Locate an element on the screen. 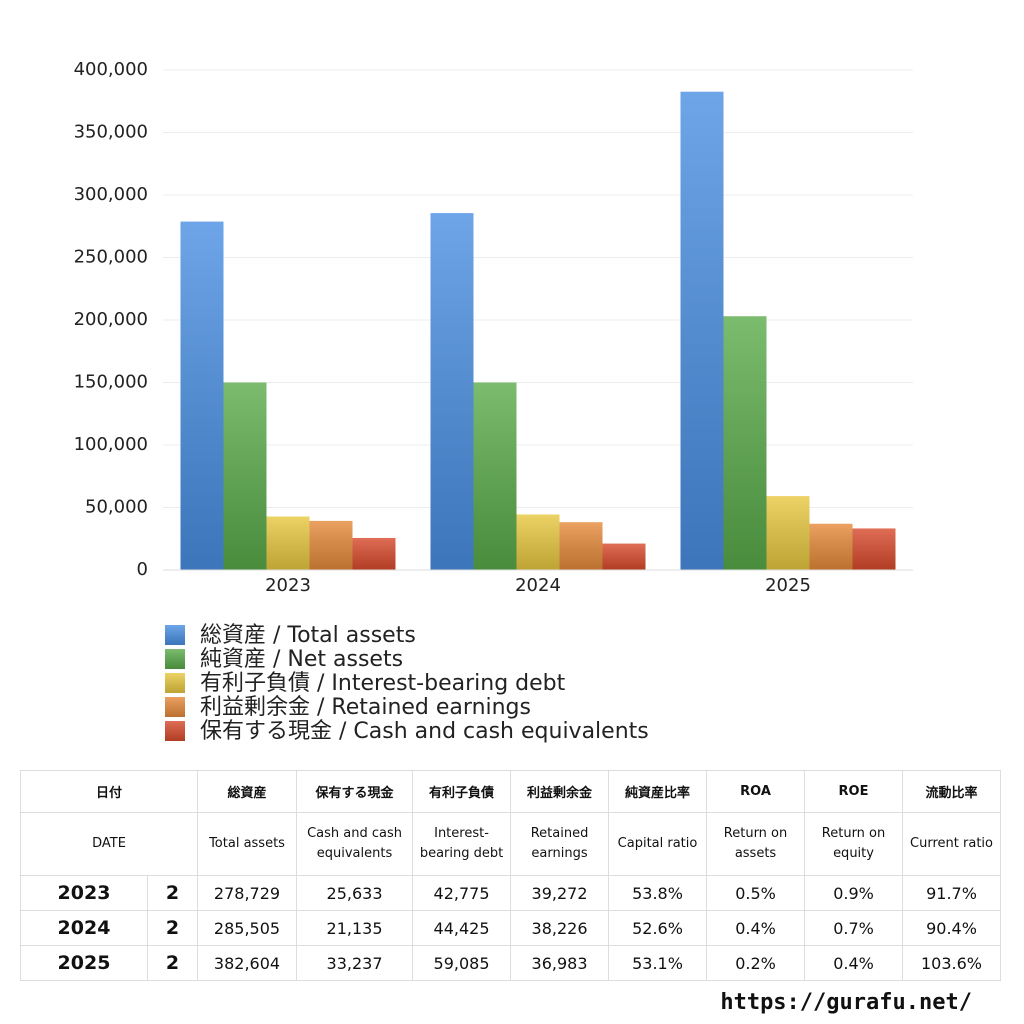 The width and height of the screenshot is (1024, 1024). header-cell: 総資産 is located at coordinates (247, 791).